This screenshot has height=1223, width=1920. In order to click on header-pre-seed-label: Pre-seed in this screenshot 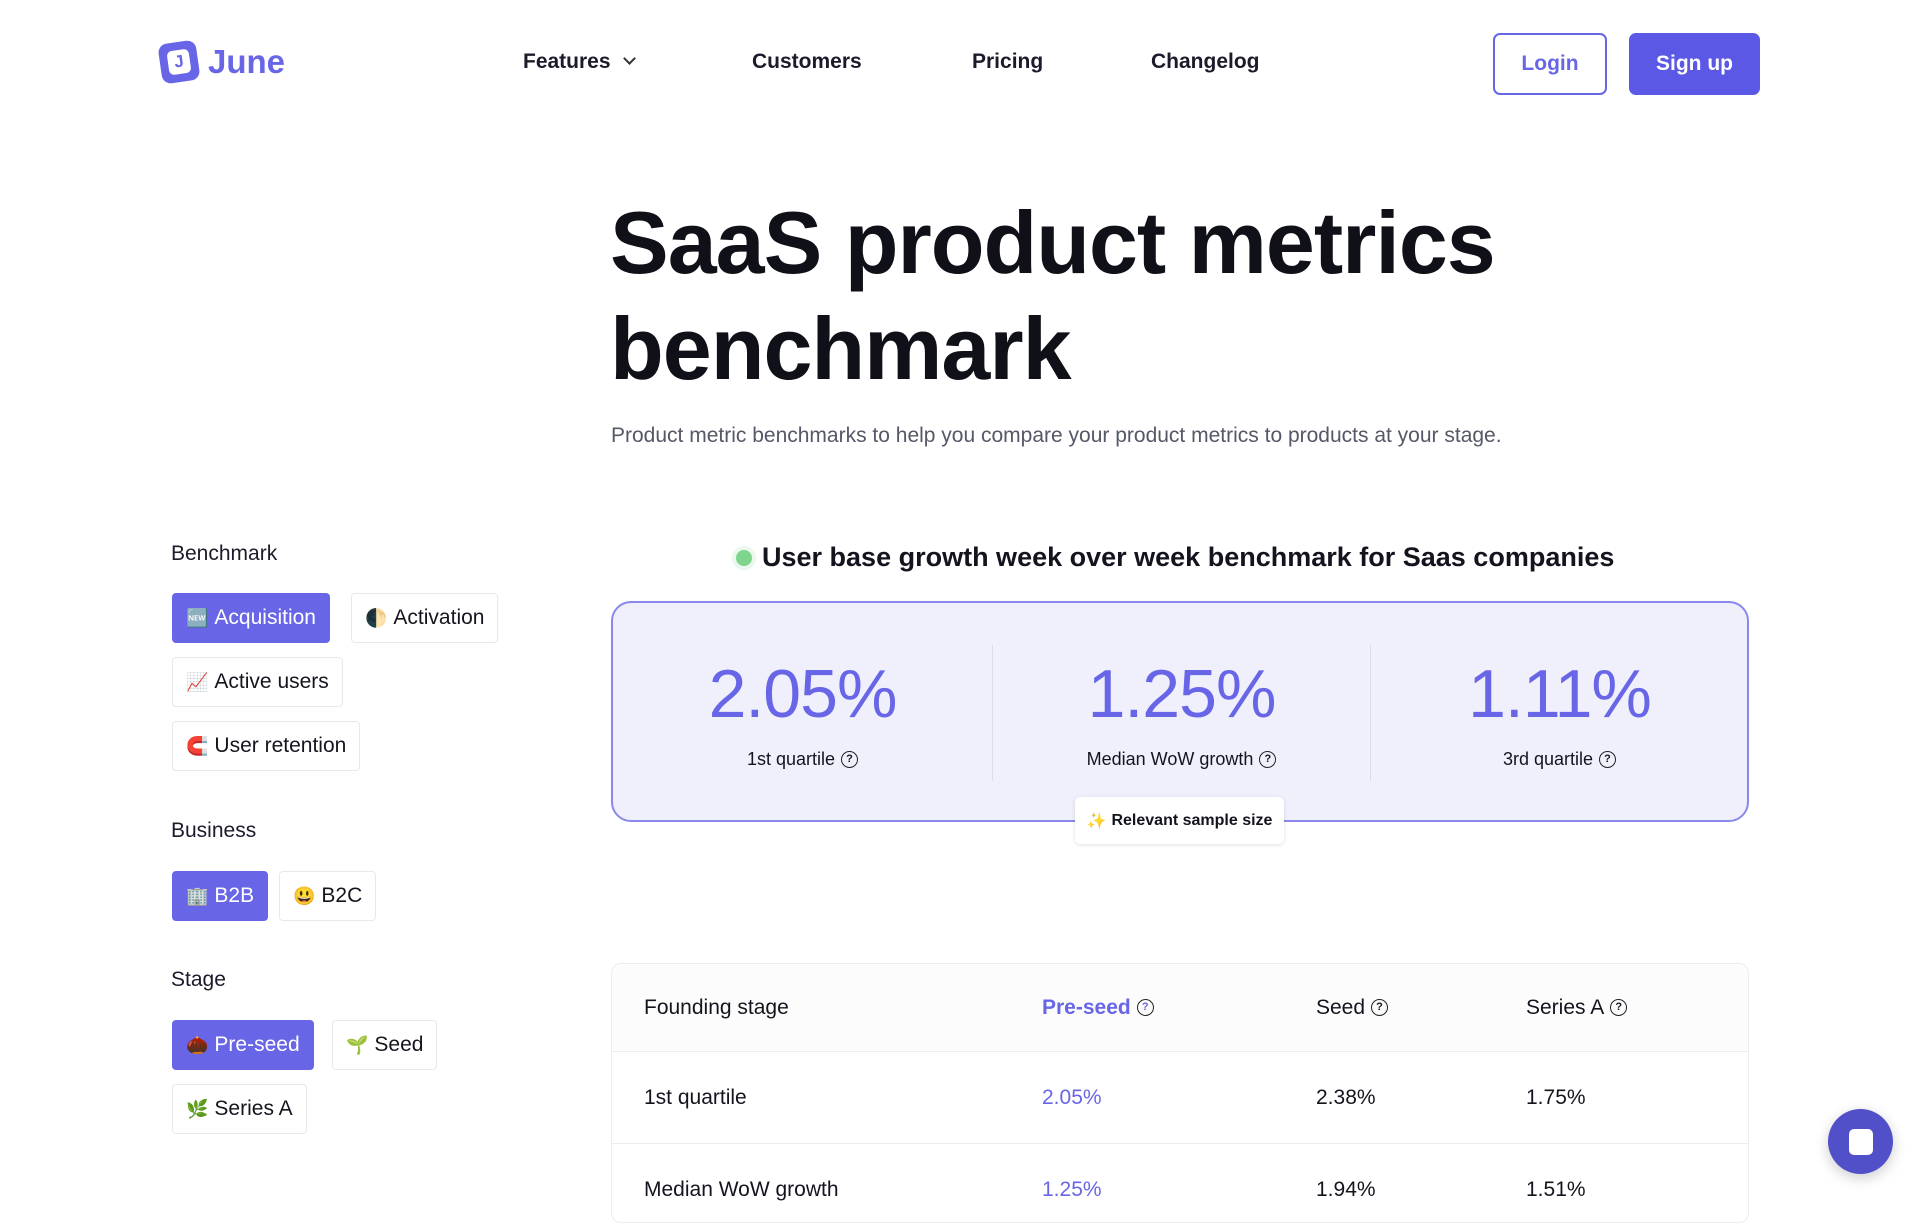, I will do `click(1086, 1007)`.